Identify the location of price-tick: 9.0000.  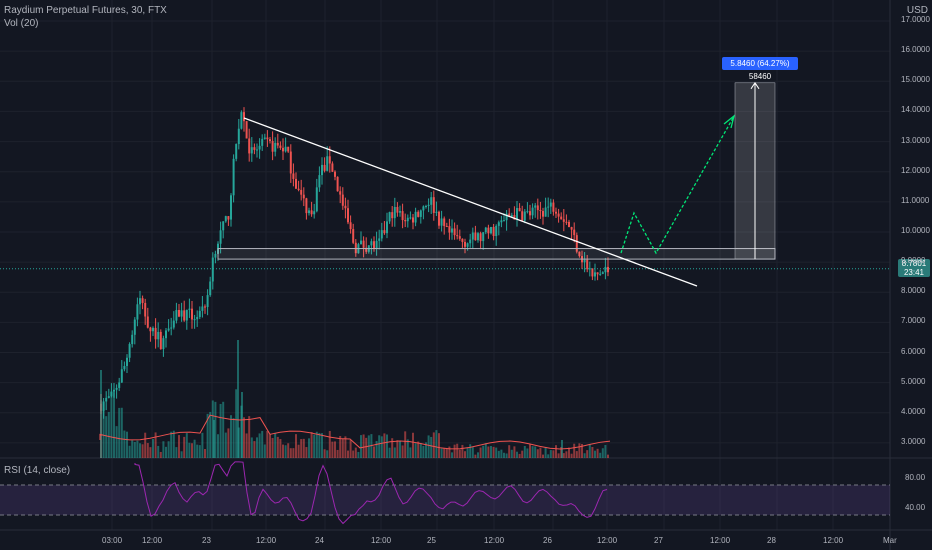
(913, 261).